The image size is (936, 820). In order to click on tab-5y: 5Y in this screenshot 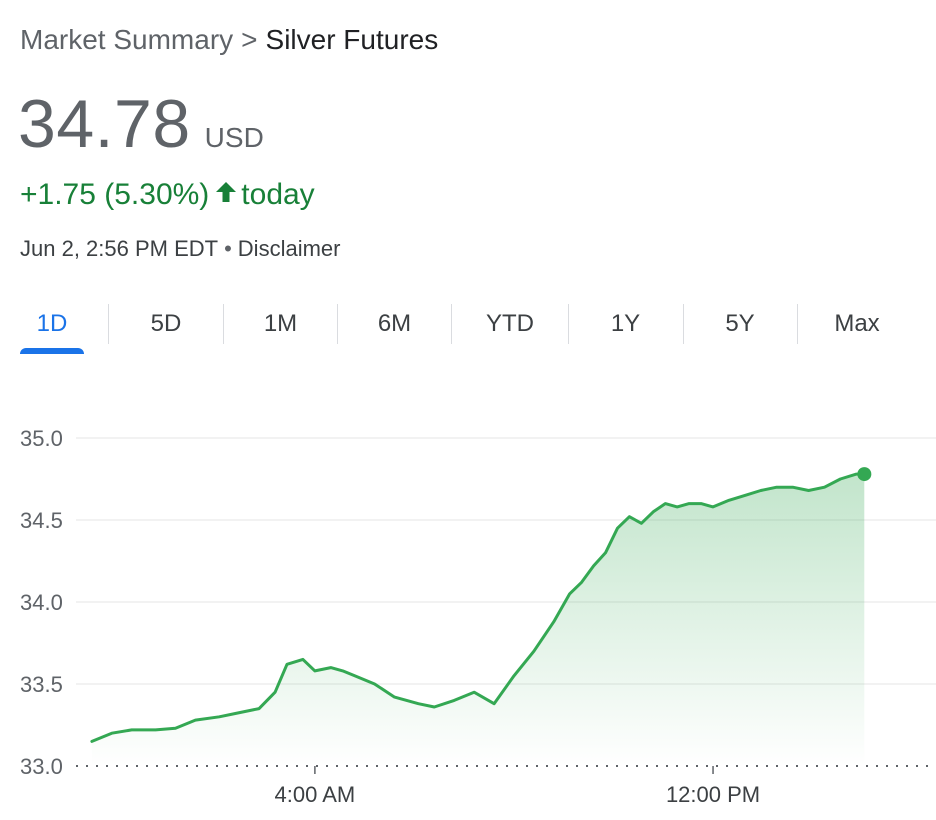, I will do `click(740, 323)`.